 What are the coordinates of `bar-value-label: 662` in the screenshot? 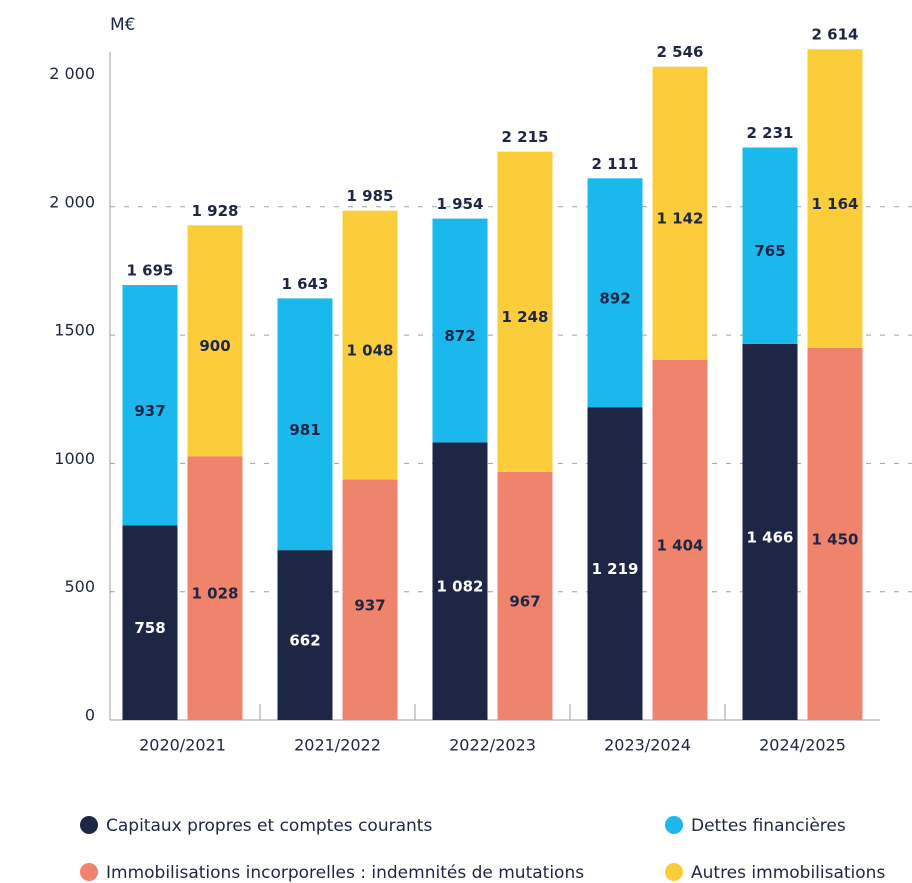 It's located at (304, 641).